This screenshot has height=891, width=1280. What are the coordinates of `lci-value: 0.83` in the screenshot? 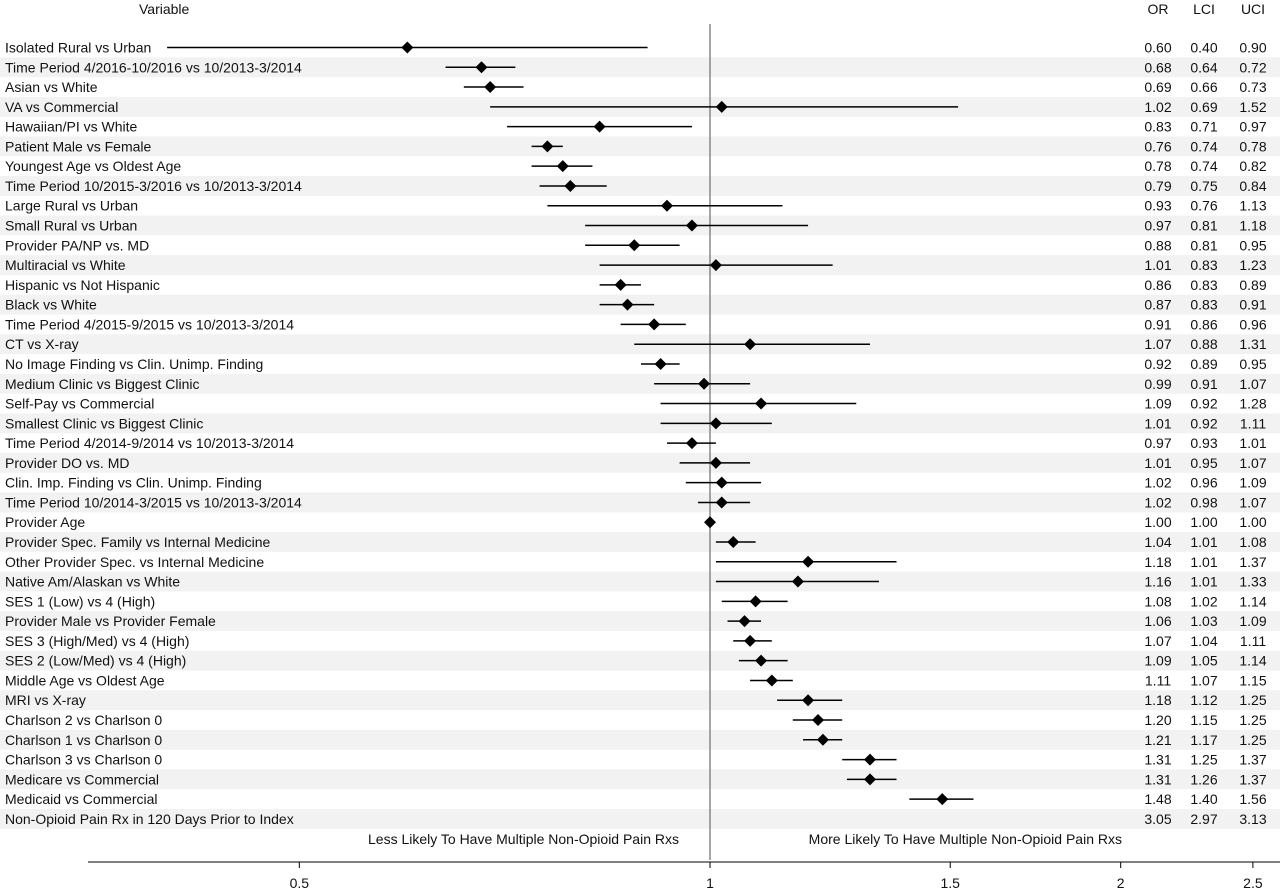 It's located at (1203, 265).